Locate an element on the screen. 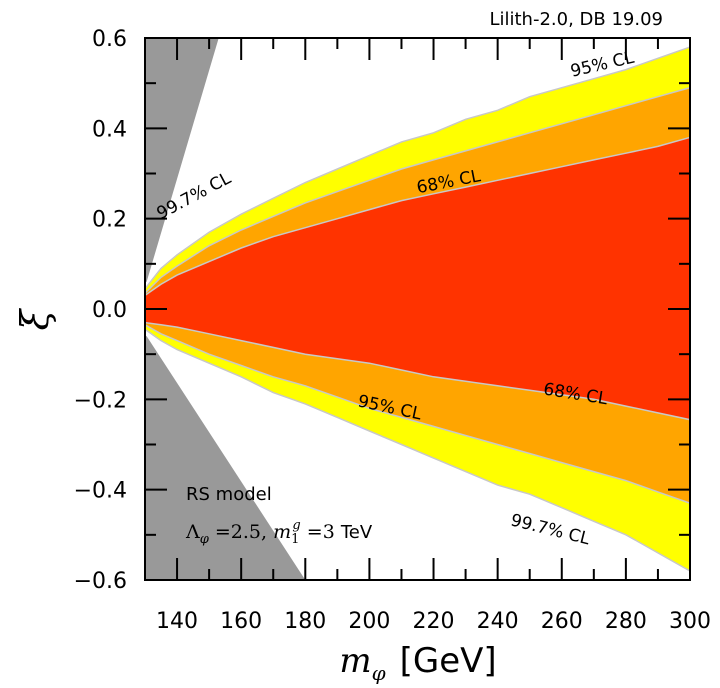 Image resolution: width=720 pixels, height=688 pixels. x-tick-label: 300 is located at coordinates (690, 621).